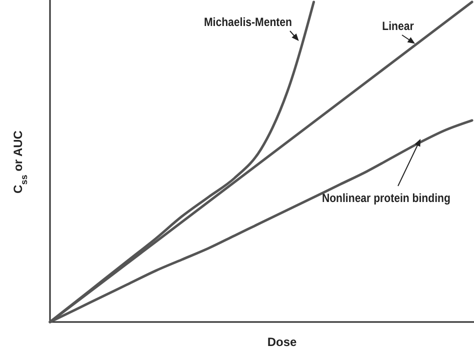 Image resolution: width=474 pixels, height=359 pixels. Describe the element at coordinates (282, 342) in the screenshot. I see `x-axis-title: Dose` at that location.